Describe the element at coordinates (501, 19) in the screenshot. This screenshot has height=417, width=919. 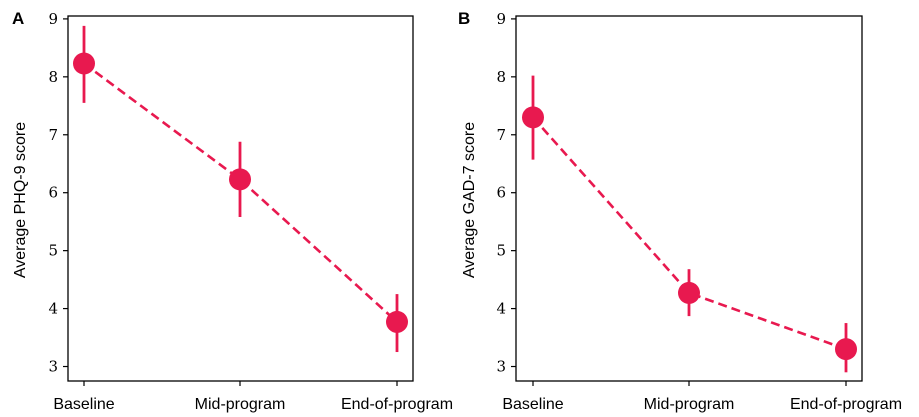
I see `panel-b-y-tick-label: 9` at that location.